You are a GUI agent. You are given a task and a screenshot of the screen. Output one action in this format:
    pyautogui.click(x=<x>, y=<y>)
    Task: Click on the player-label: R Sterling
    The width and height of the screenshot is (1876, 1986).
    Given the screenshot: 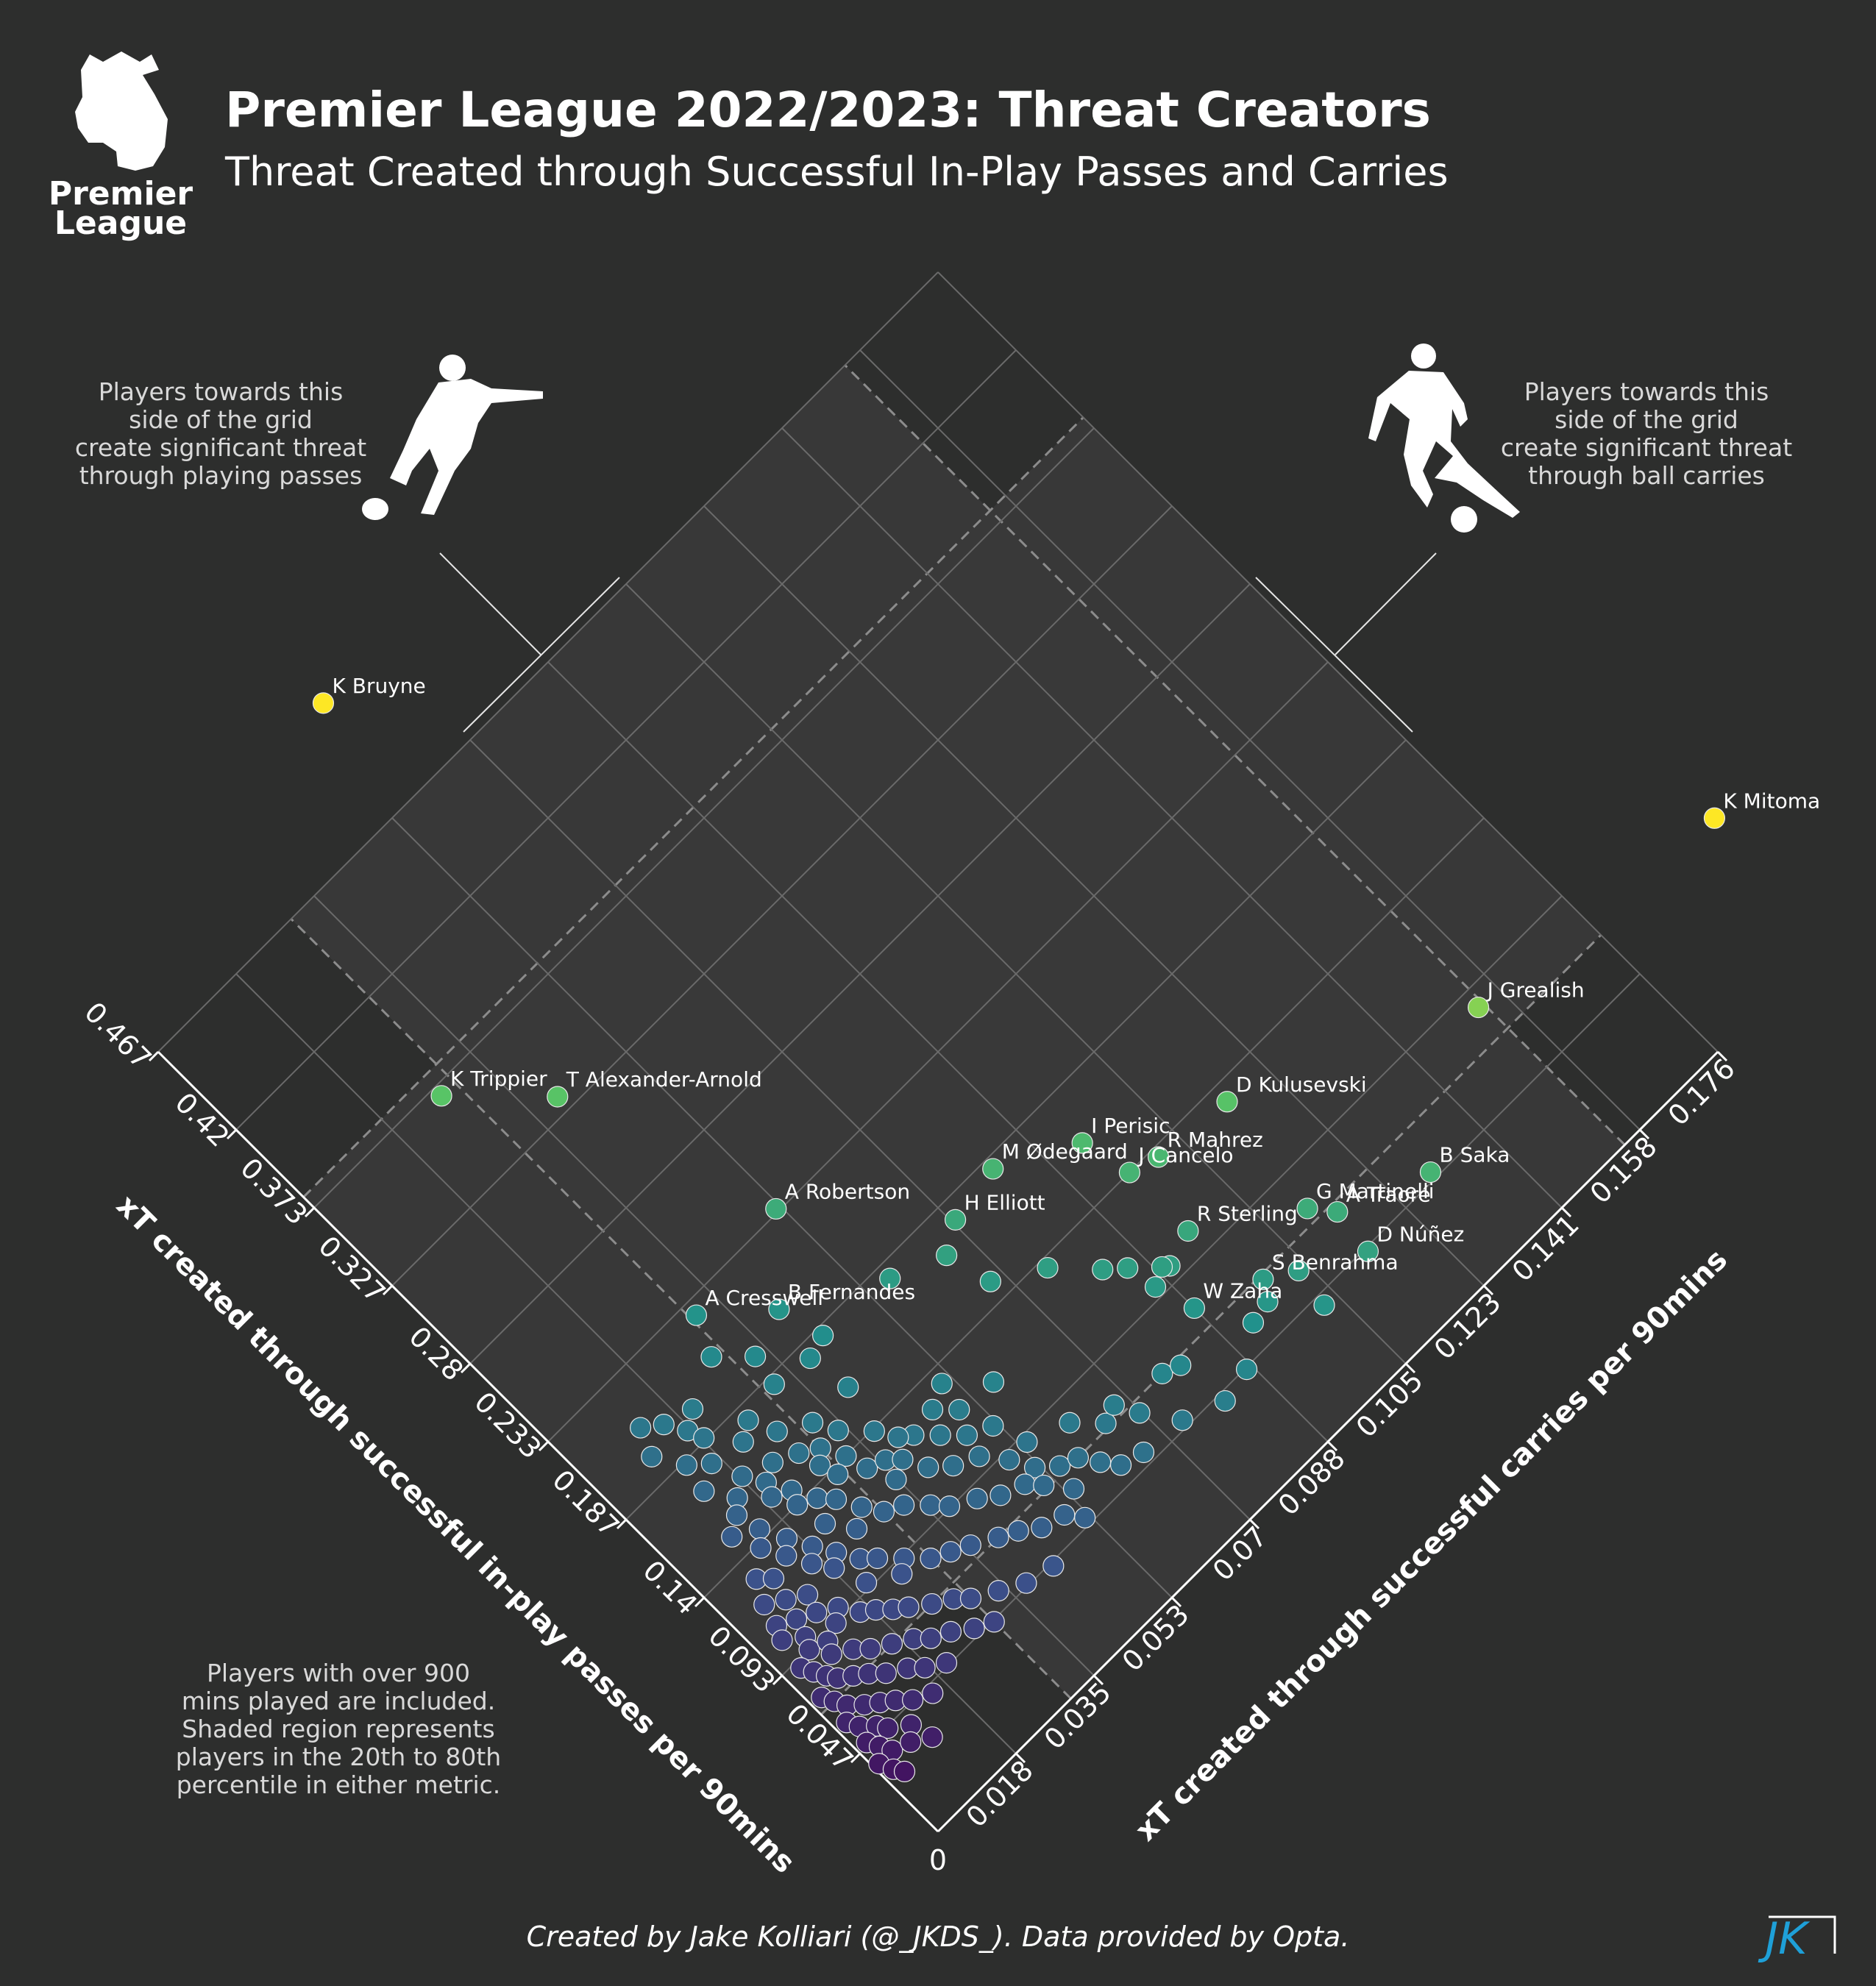 What is the action you would take?
    pyautogui.click(x=1247, y=1213)
    